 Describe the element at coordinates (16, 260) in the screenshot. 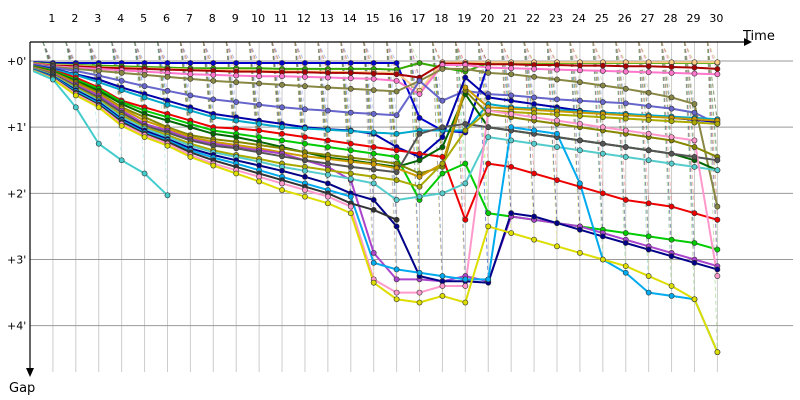

I see `y-tick-label: +3'` at that location.